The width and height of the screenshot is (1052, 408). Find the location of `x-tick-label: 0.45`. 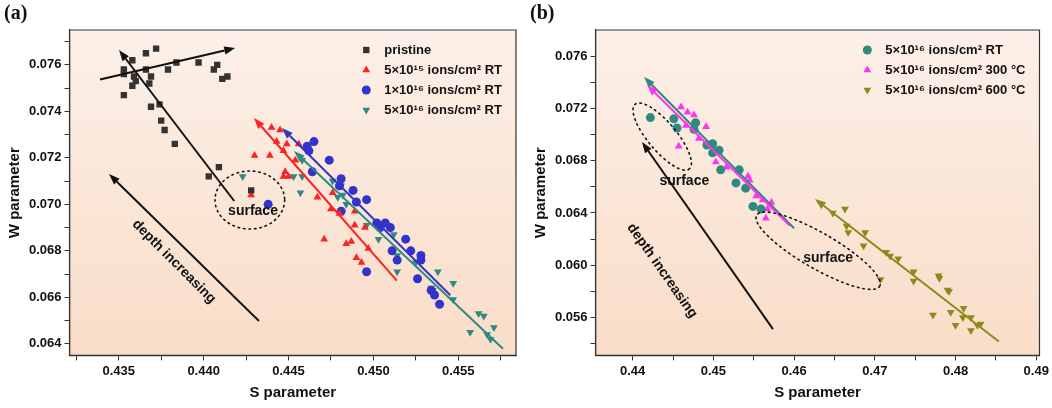

x-tick-label: 0.45 is located at coordinates (713, 370).